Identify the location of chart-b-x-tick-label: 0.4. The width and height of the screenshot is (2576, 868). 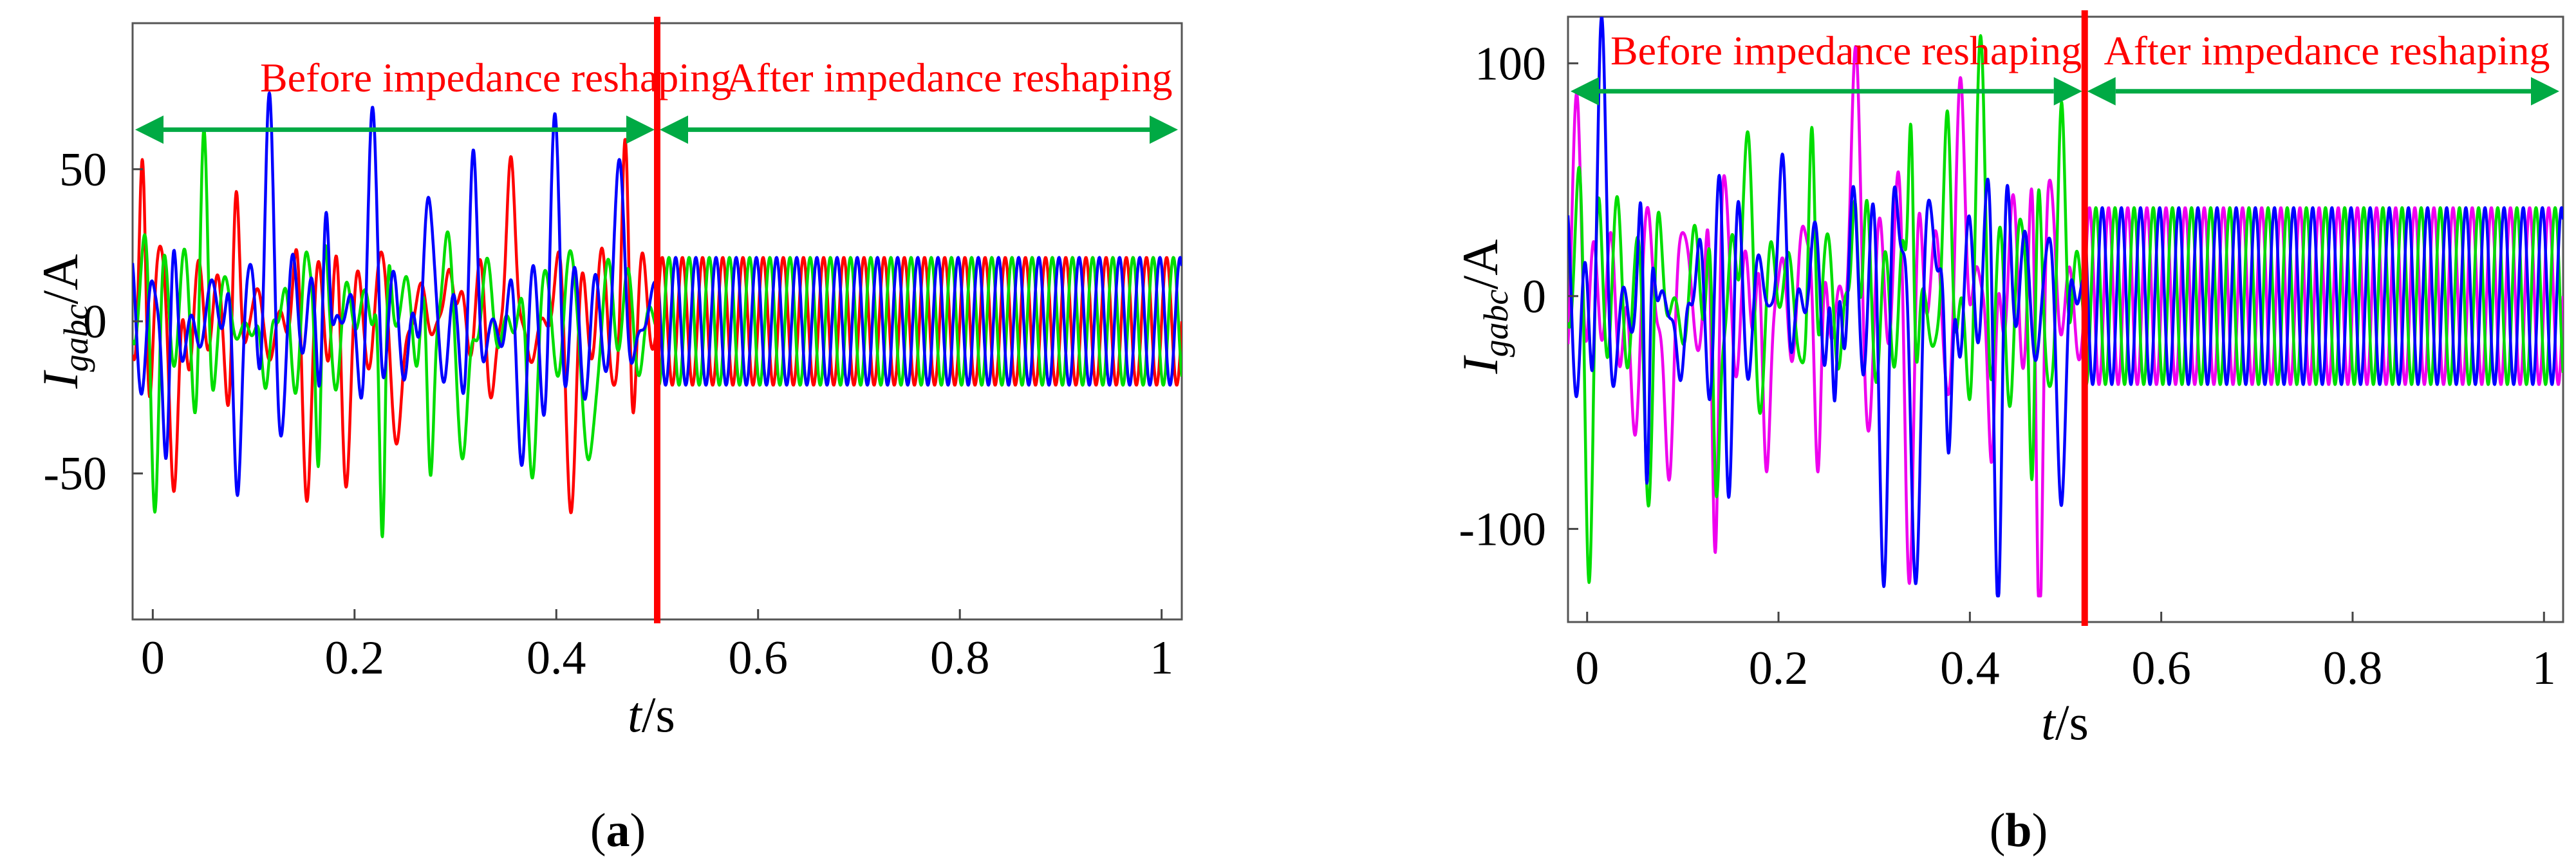
(1970, 669).